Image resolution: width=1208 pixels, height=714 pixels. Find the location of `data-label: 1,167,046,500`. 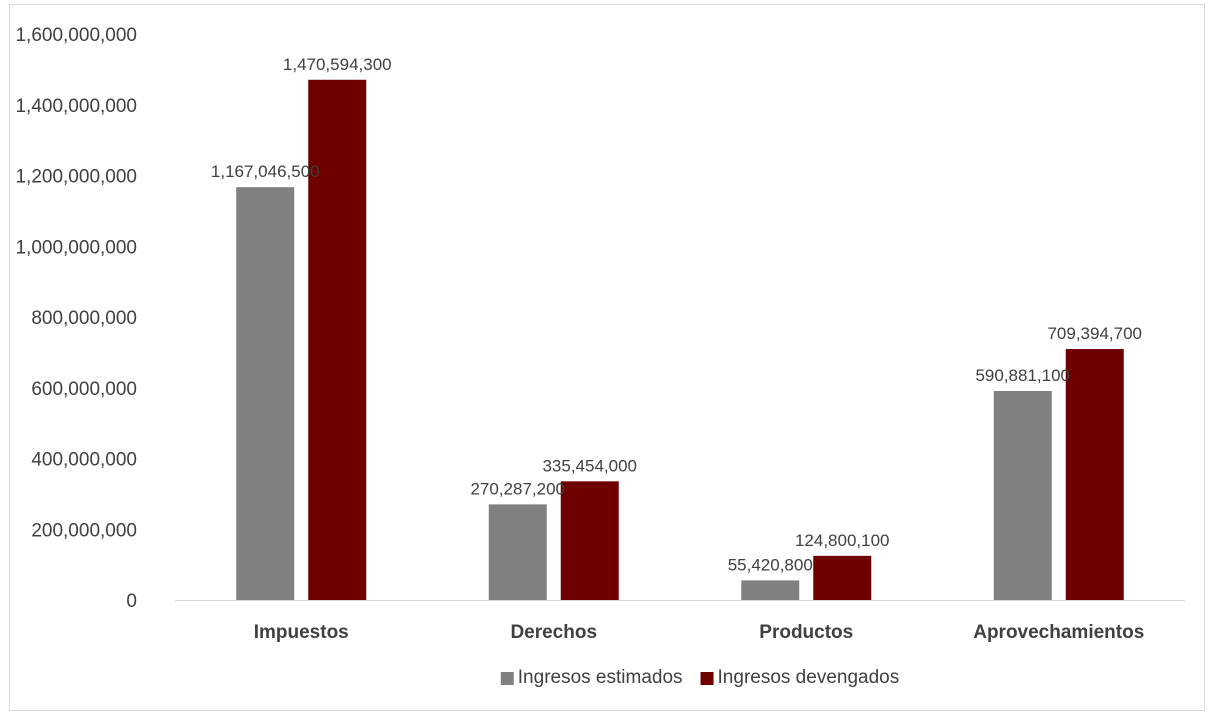

data-label: 1,167,046,500 is located at coordinates (265, 171).